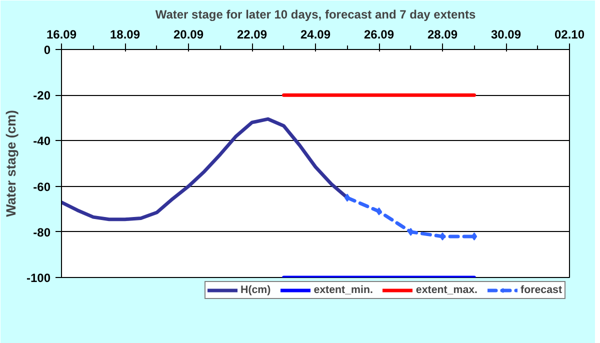 This screenshot has width=600, height=343. What do you see at coordinates (47, 50) in the screenshot?
I see `y-tick-label: 0` at bounding box center [47, 50].